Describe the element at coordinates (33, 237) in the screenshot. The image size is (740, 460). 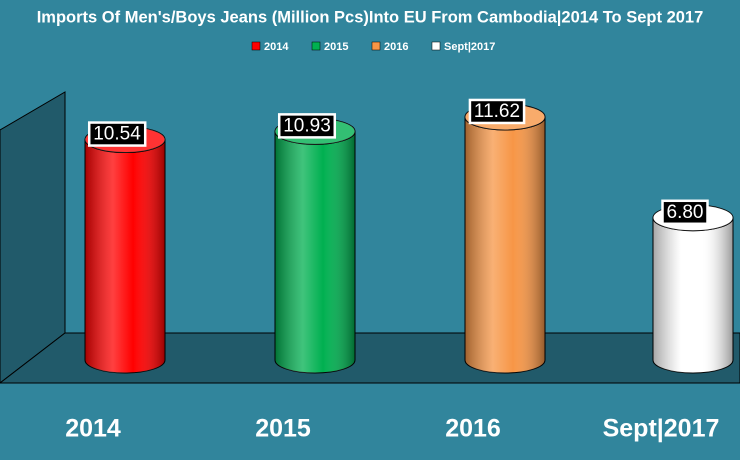
I see `side-wall` at that location.